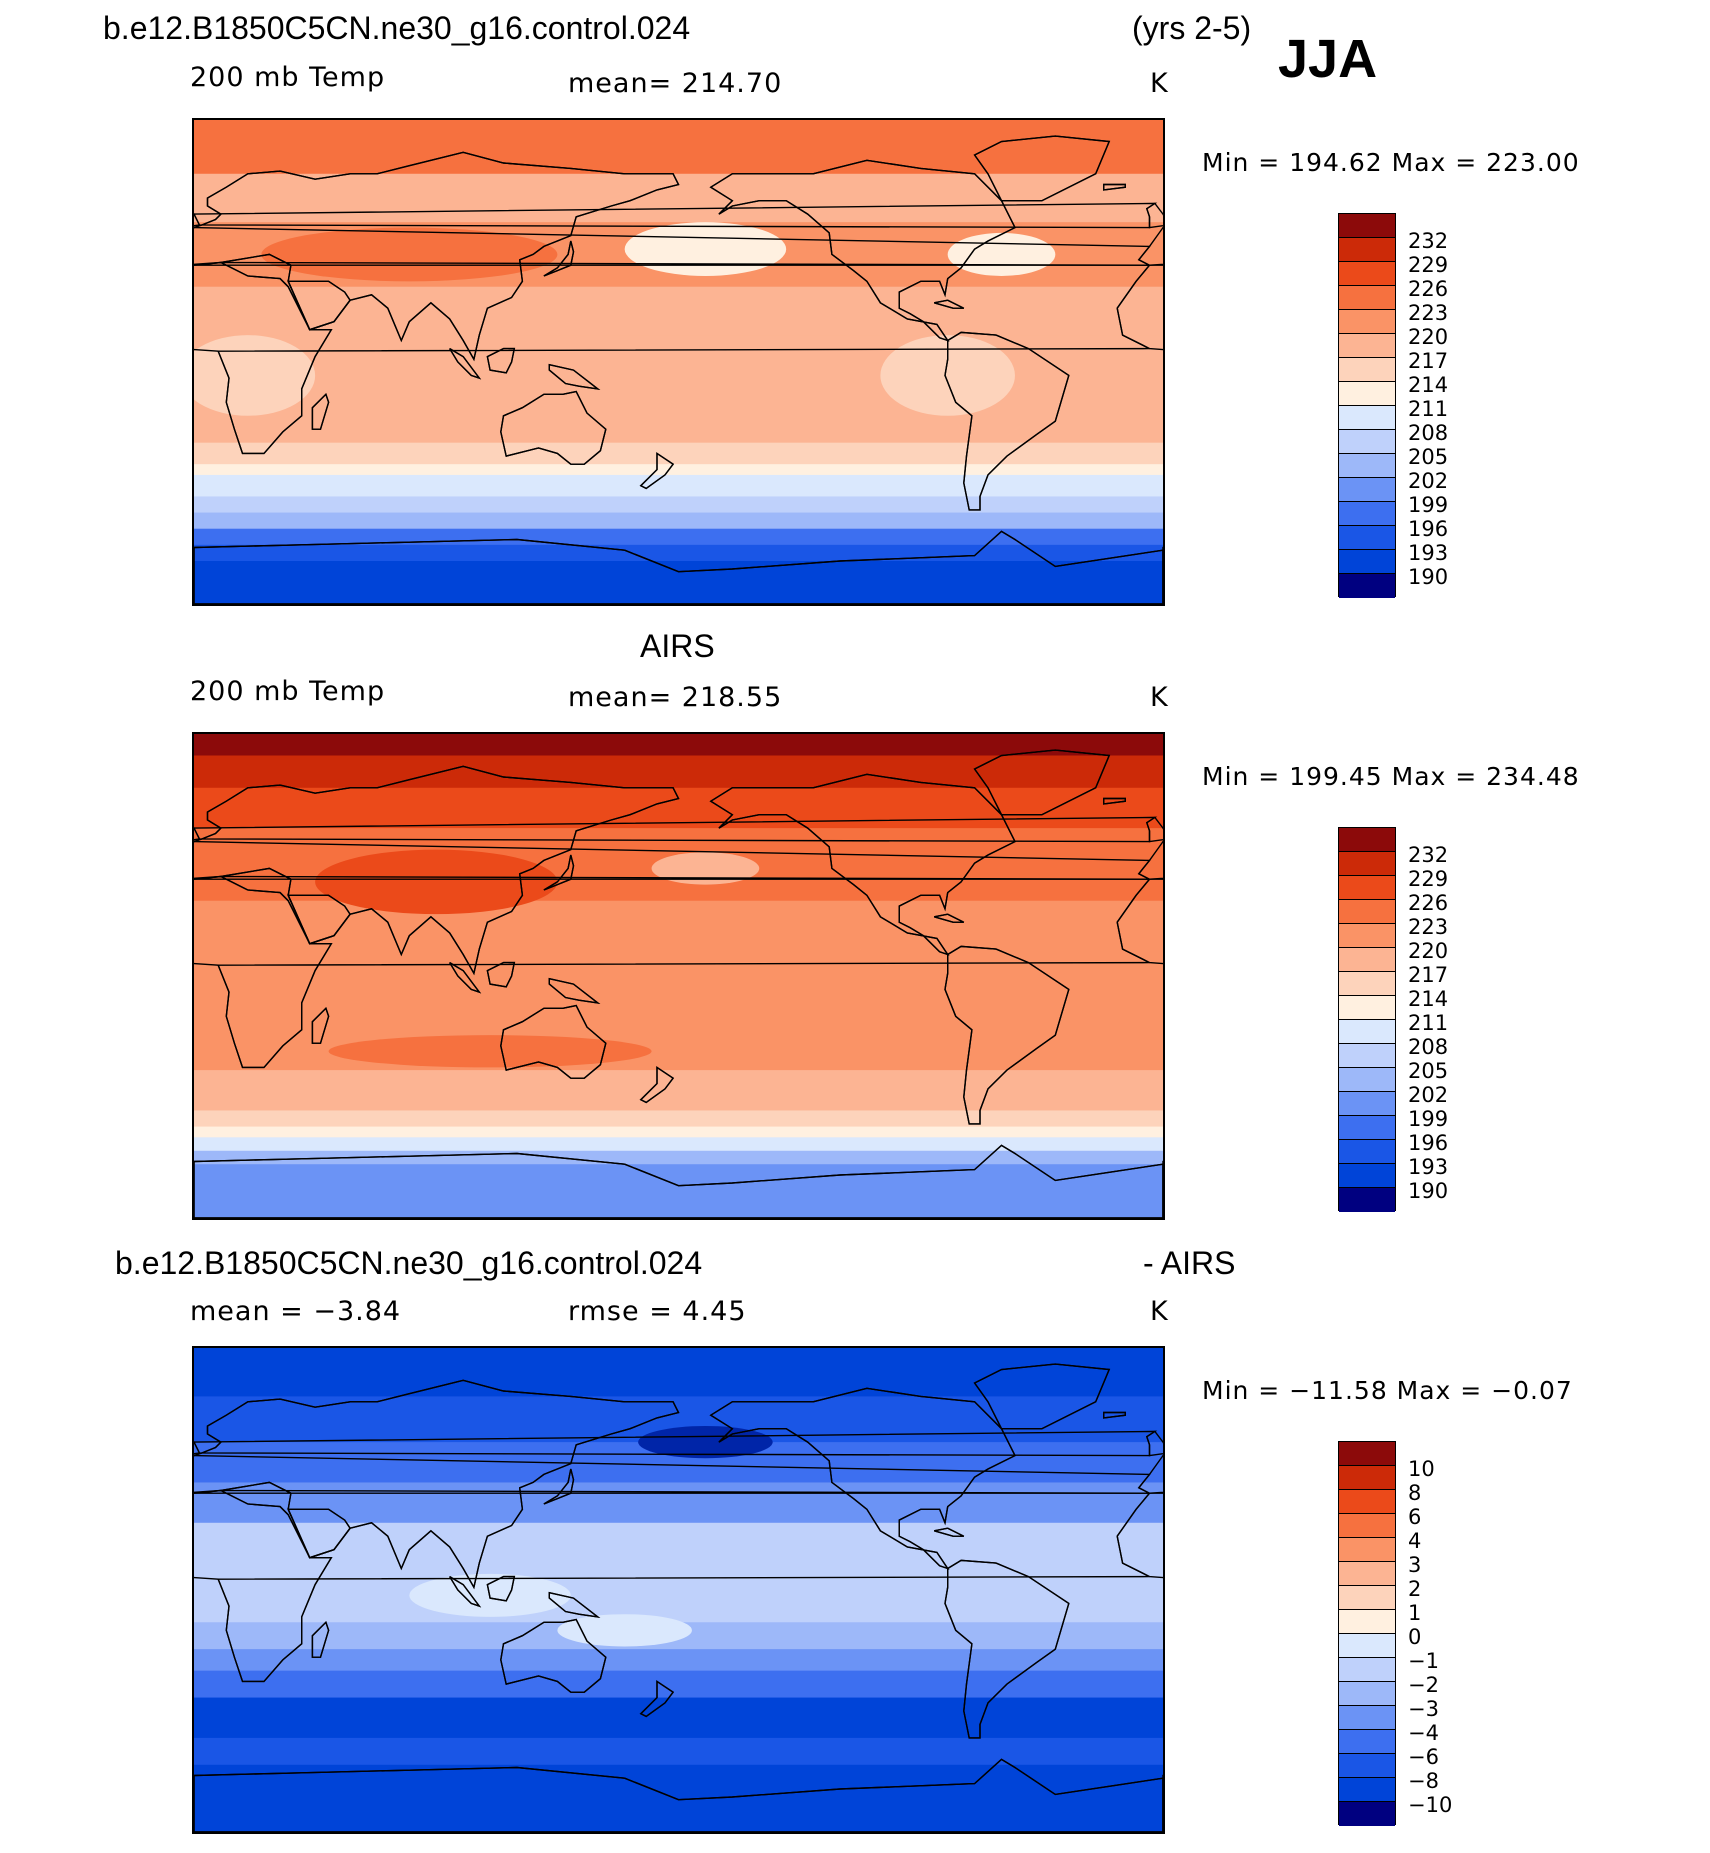  Describe the element at coordinates (1423, 1757) in the screenshot. I see `colorbar-tick-label: −6` at that location.